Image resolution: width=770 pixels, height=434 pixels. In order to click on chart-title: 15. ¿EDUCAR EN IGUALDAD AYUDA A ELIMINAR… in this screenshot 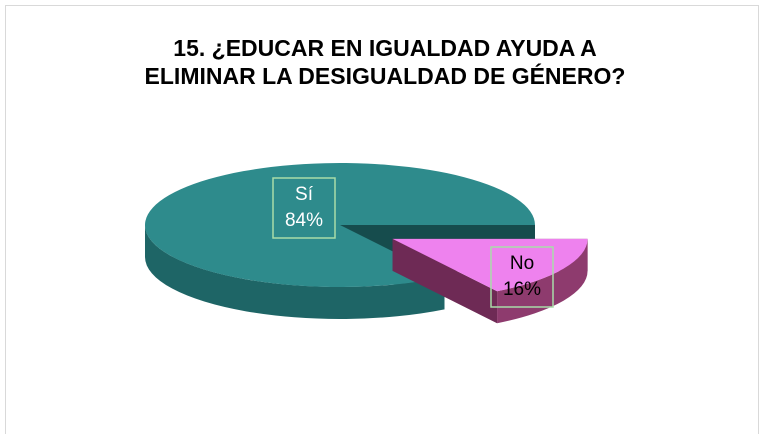, I will do `click(385, 62)`.